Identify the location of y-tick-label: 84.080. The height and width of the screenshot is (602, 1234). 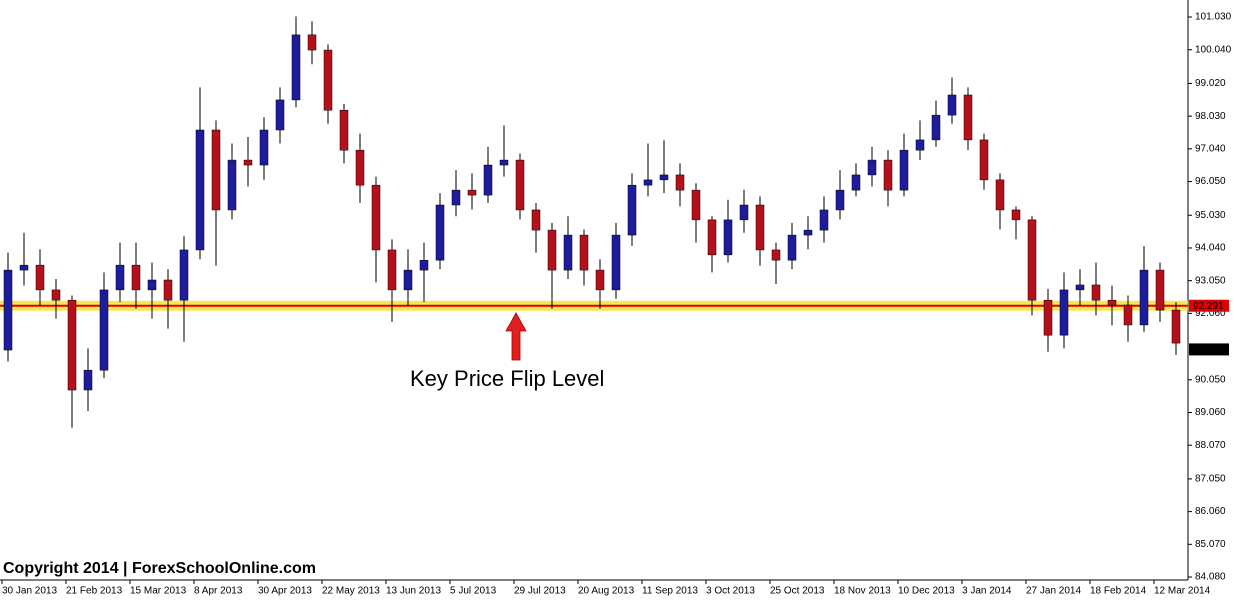
(1210, 577).